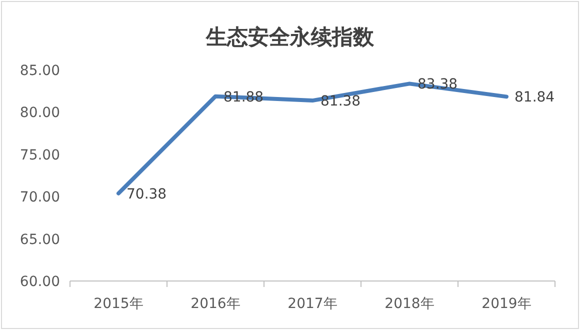 The image size is (580, 330). What do you see at coordinates (146, 194) in the screenshot?
I see `data-label: 70.38` at bounding box center [146, 194].